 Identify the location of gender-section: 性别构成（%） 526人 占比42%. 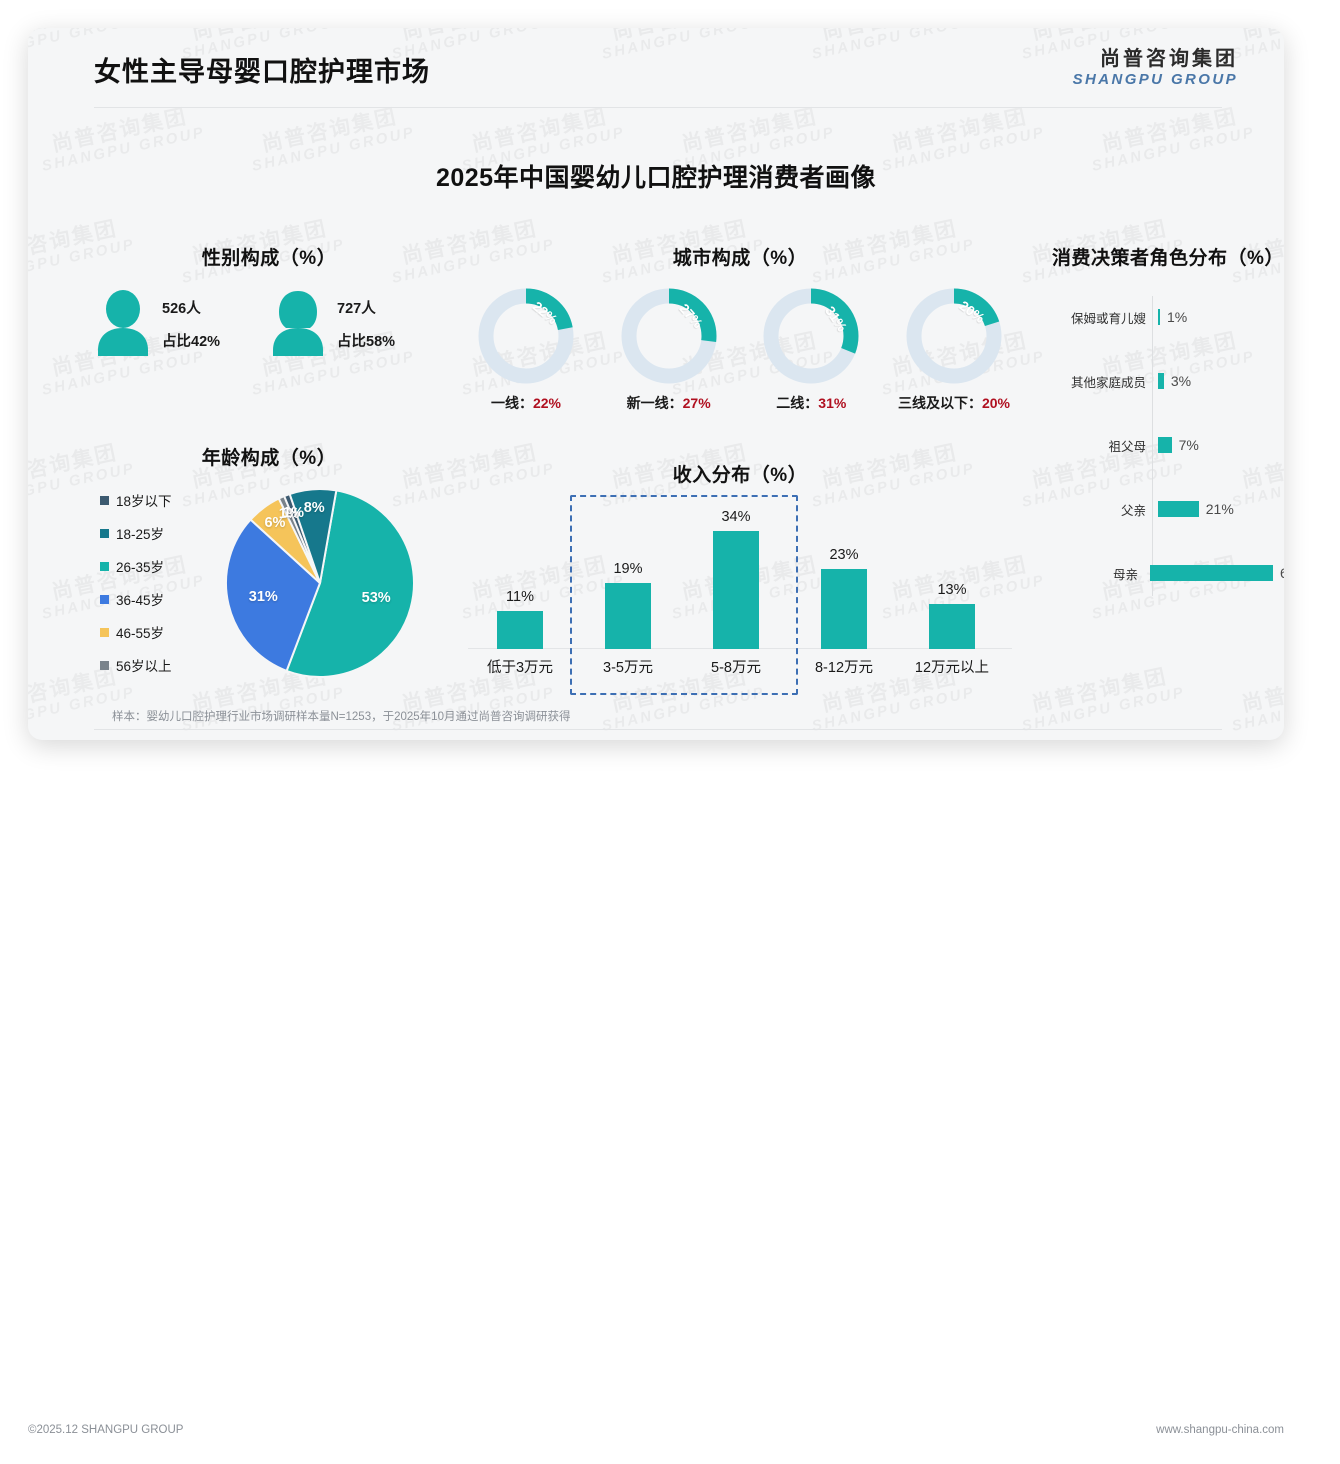
(269, 302).